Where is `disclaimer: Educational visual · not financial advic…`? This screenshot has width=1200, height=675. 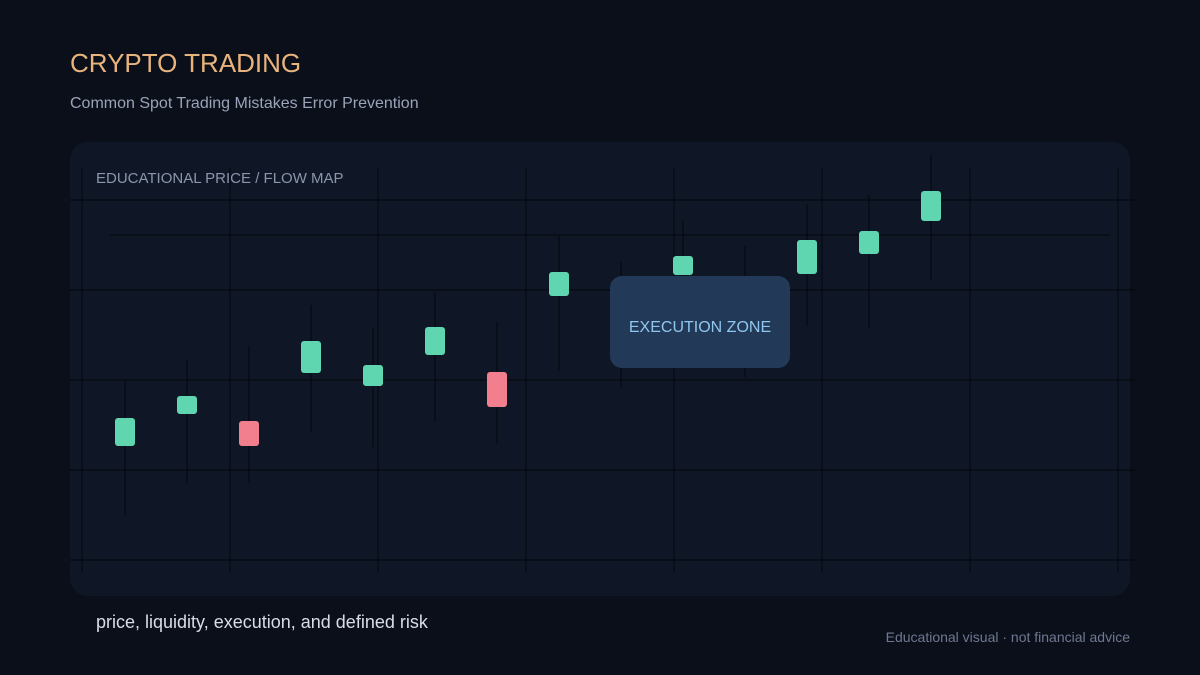
disclaimer: Educational visual · not financial advic… is located at coordinates (1008, 637).